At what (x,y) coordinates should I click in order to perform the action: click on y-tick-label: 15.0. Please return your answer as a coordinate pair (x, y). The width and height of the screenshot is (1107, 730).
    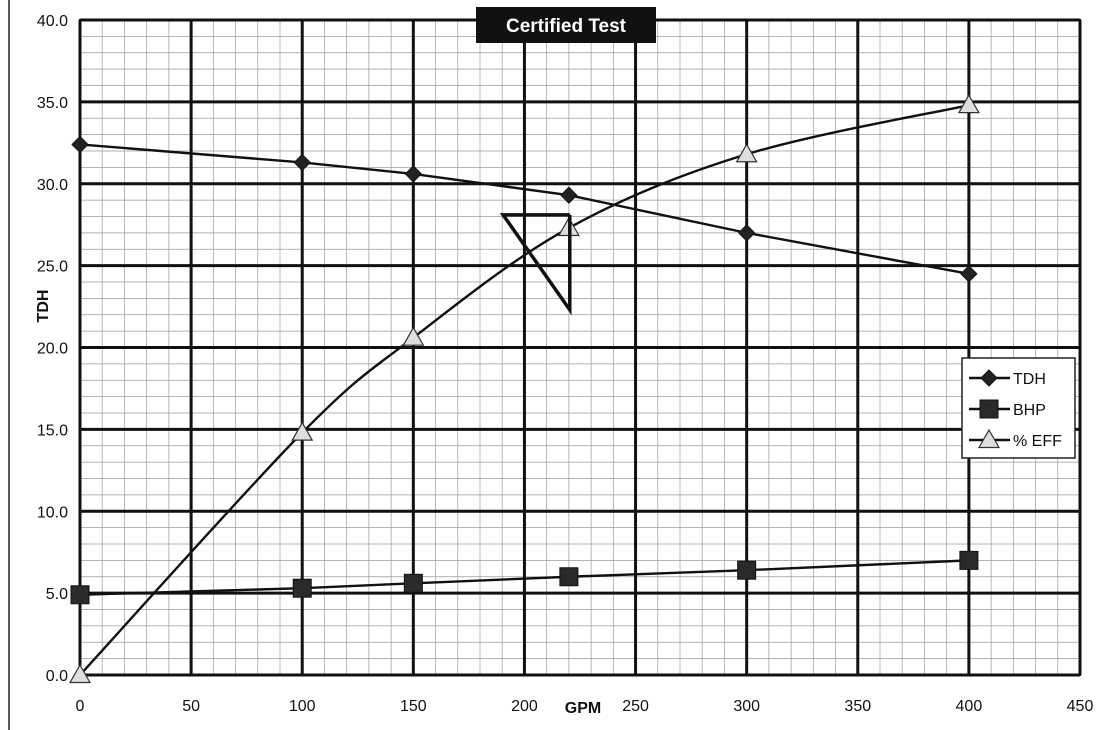
    Looking at the image, I should click on (52, 430).